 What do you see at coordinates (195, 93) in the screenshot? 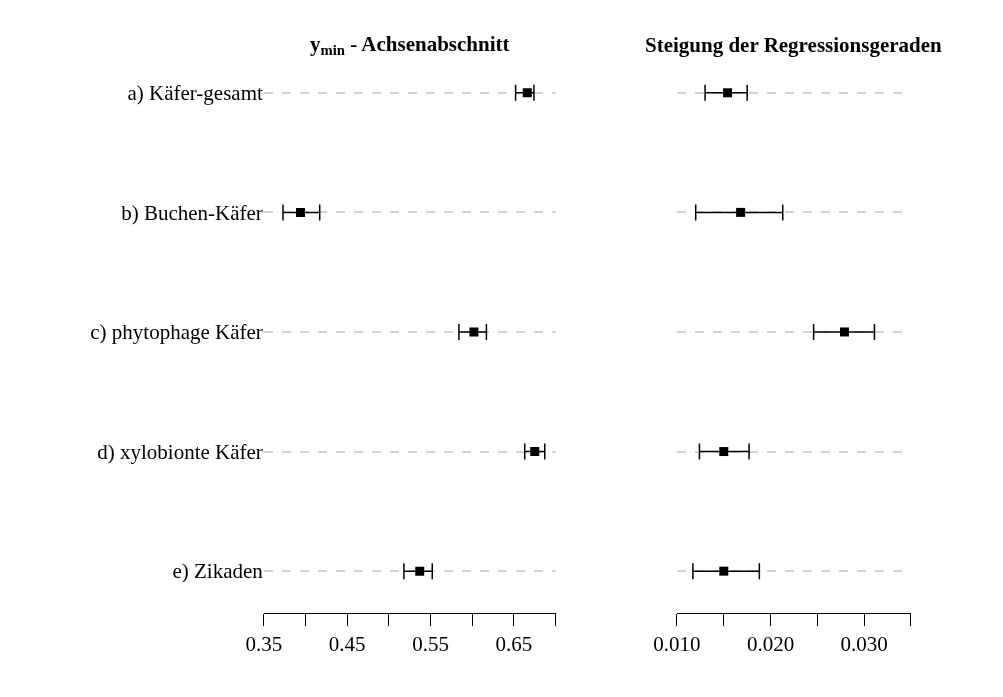
I see `y-tick-label: a) Käfer-gesamt` at bounding box center [195, 93].